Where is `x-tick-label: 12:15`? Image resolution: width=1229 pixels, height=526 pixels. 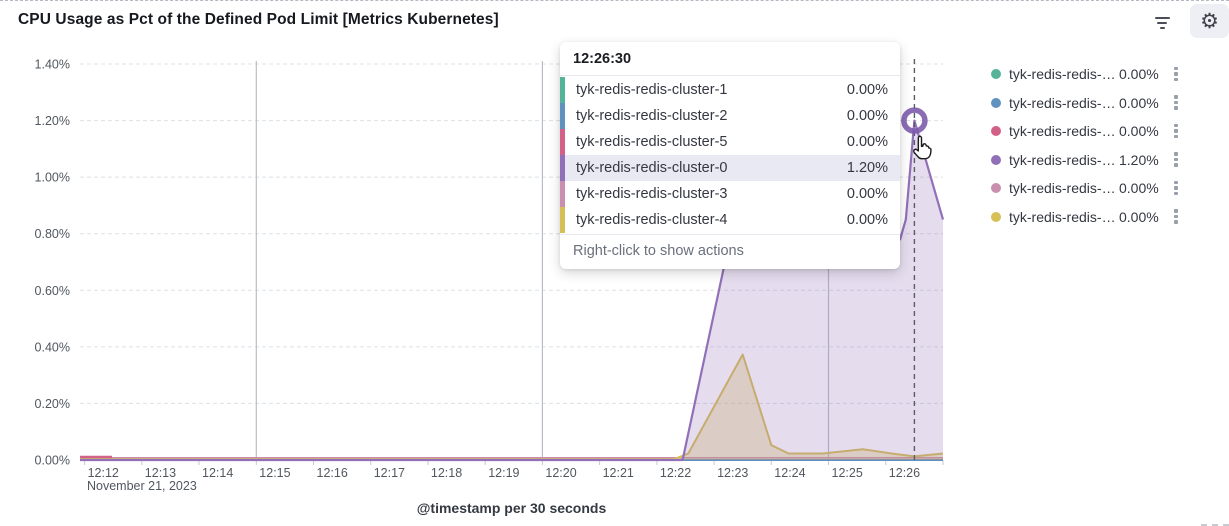
x-tick-label: 12:15 is located at coordinates (274, 473).